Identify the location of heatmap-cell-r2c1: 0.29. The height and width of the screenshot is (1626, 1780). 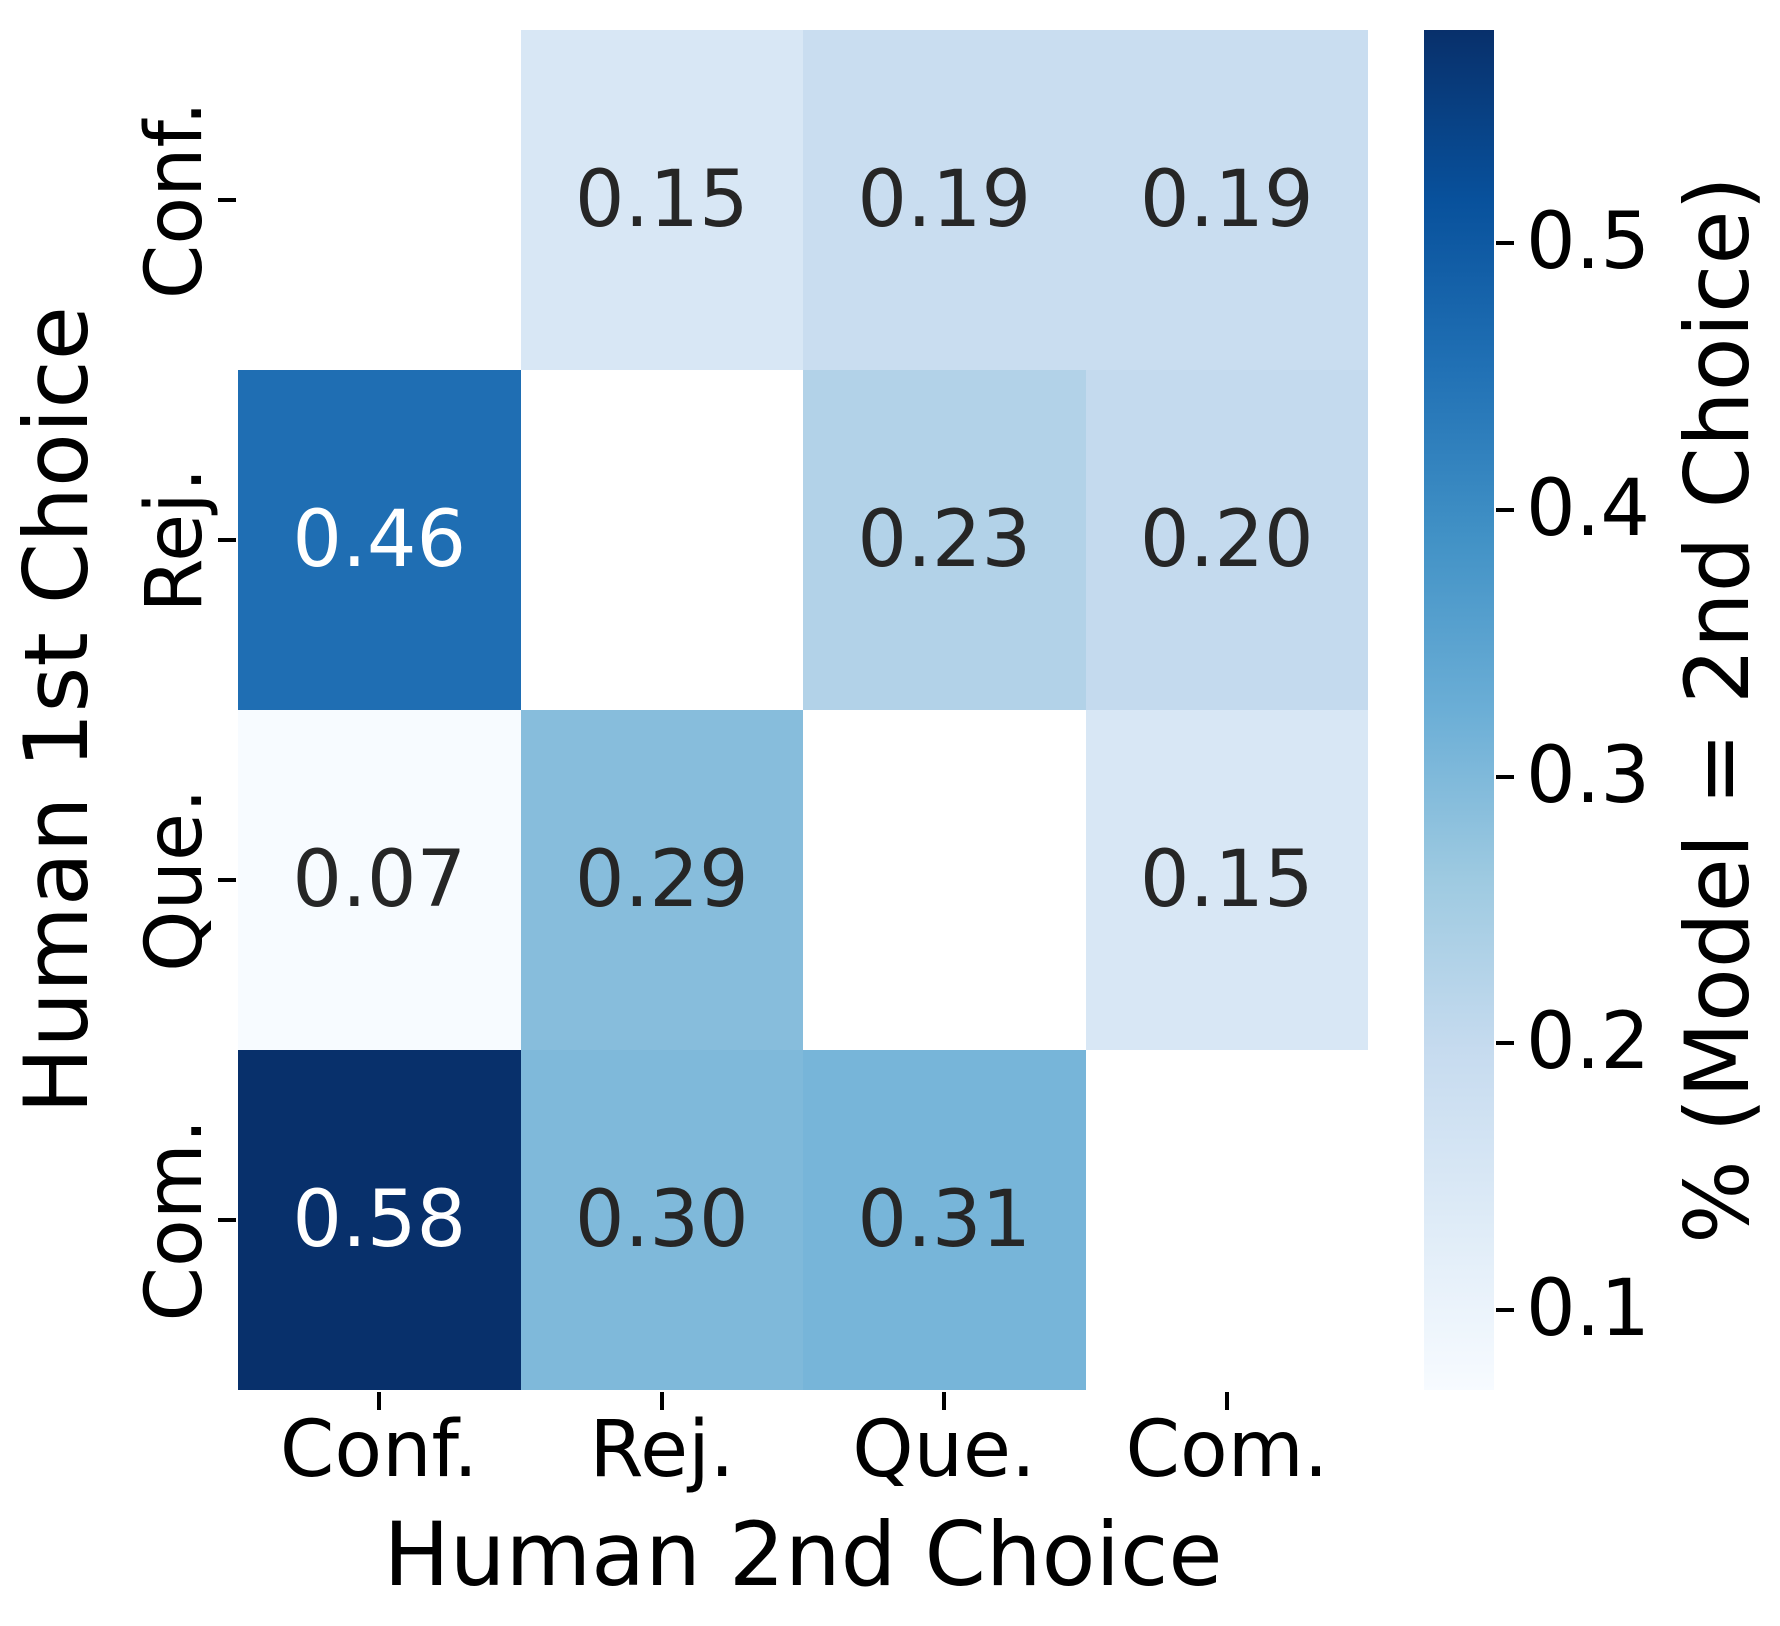
(661, 880).